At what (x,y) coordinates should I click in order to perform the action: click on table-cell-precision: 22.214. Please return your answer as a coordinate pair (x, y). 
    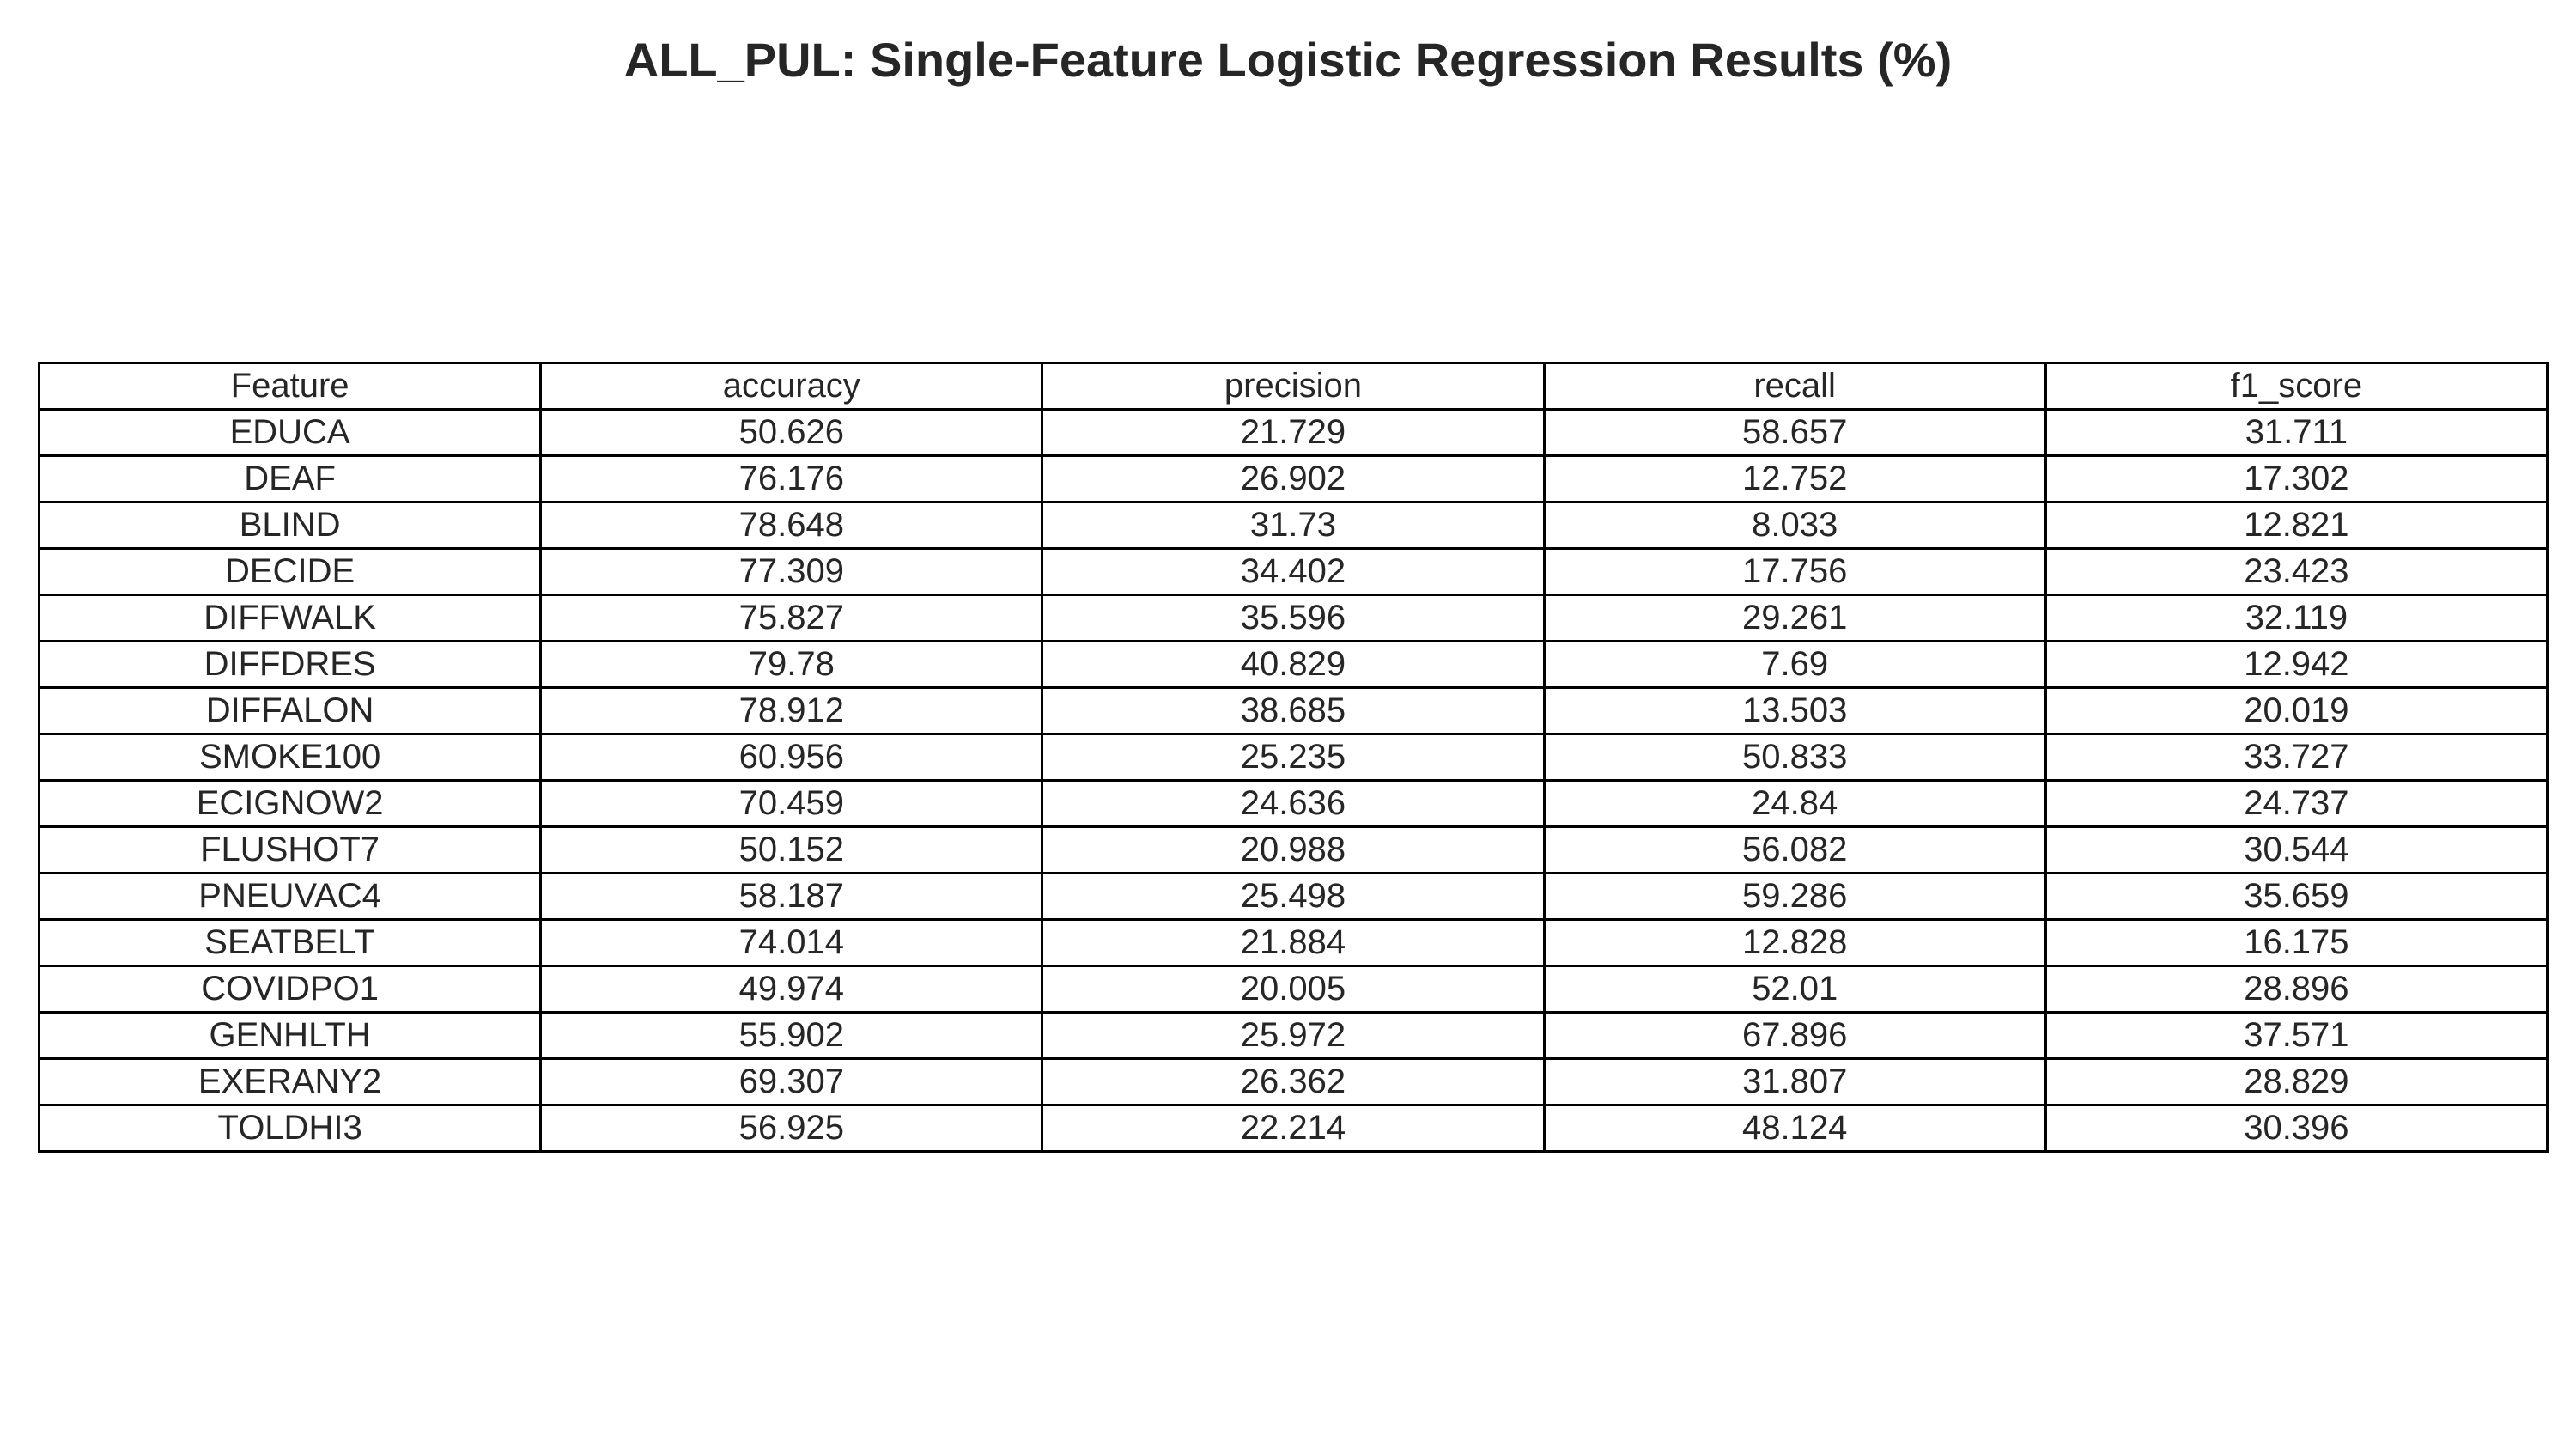
    Looking at the image, I should click on (1294, 1128).